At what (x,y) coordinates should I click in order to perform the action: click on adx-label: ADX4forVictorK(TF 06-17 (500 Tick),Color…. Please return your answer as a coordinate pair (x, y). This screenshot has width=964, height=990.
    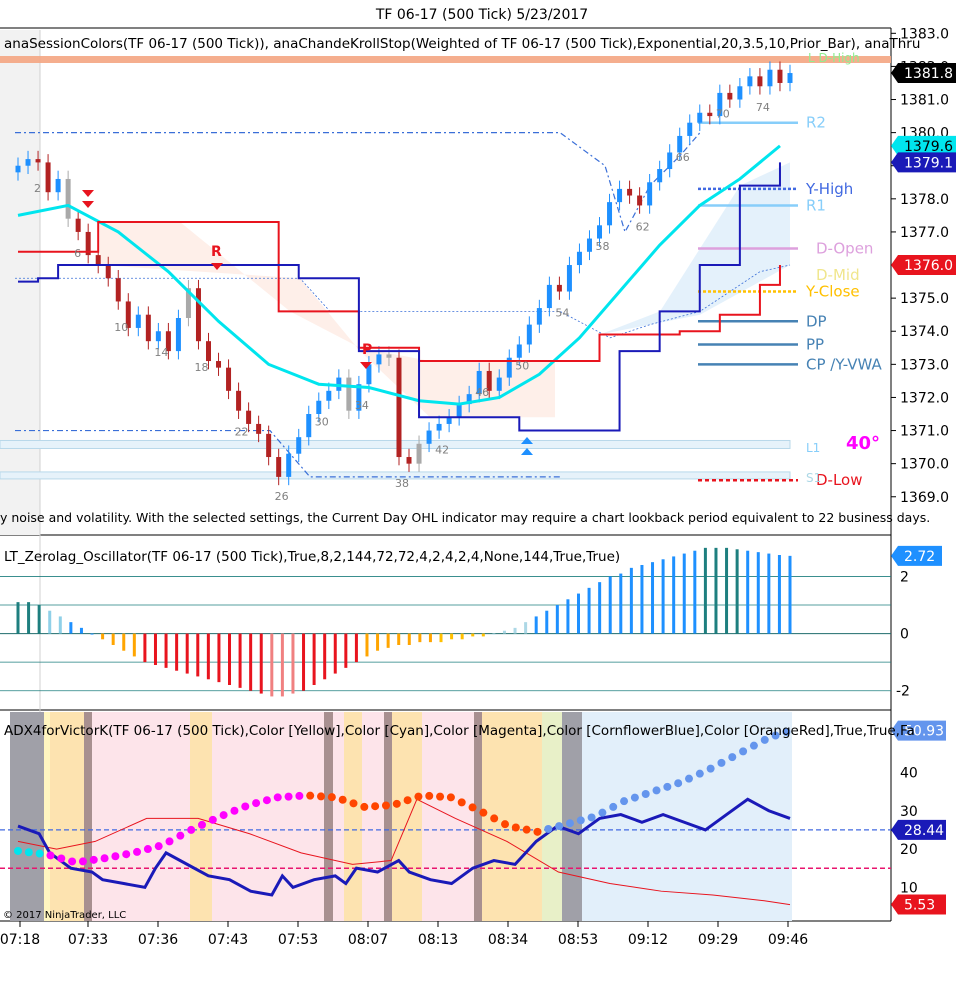
    Looking at the image, I should click on (459, 731).